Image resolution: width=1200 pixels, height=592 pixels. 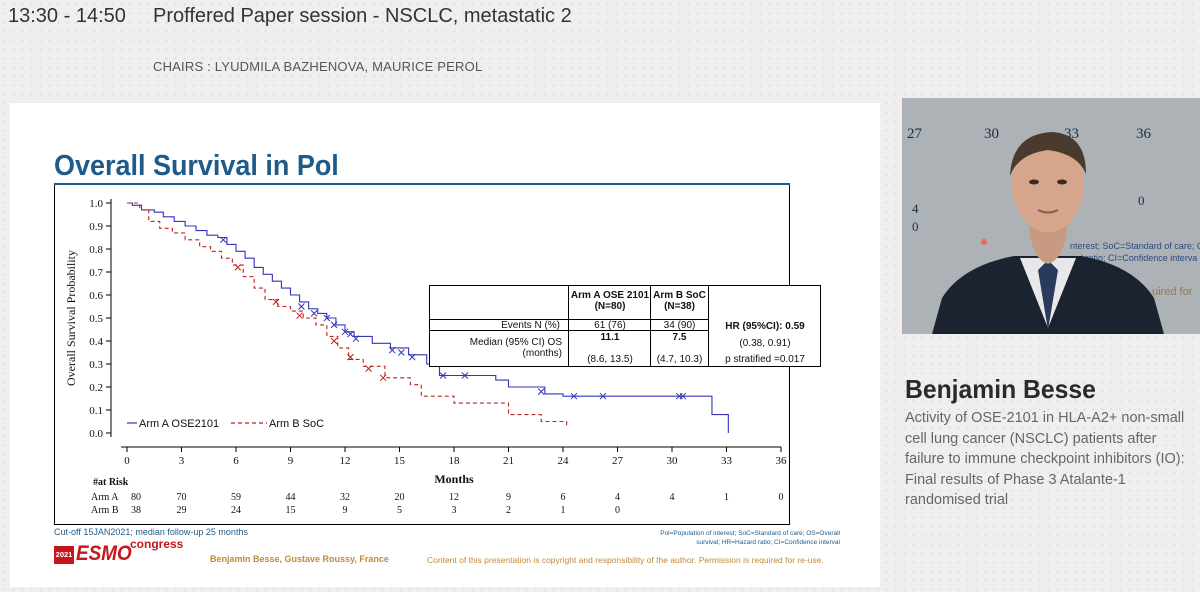 I want to click on x-tick-label: 15, so click(x=400, y=461).